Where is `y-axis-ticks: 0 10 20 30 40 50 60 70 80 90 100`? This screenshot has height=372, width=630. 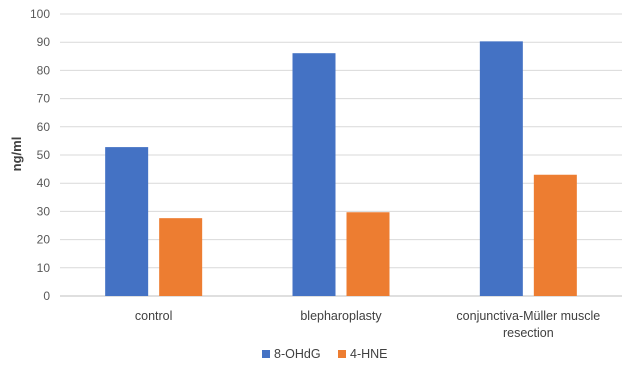 y-axis-ticks: 0 10 20 30 40 50 60 70 80 90 100 is located at coordinates (40, 155).